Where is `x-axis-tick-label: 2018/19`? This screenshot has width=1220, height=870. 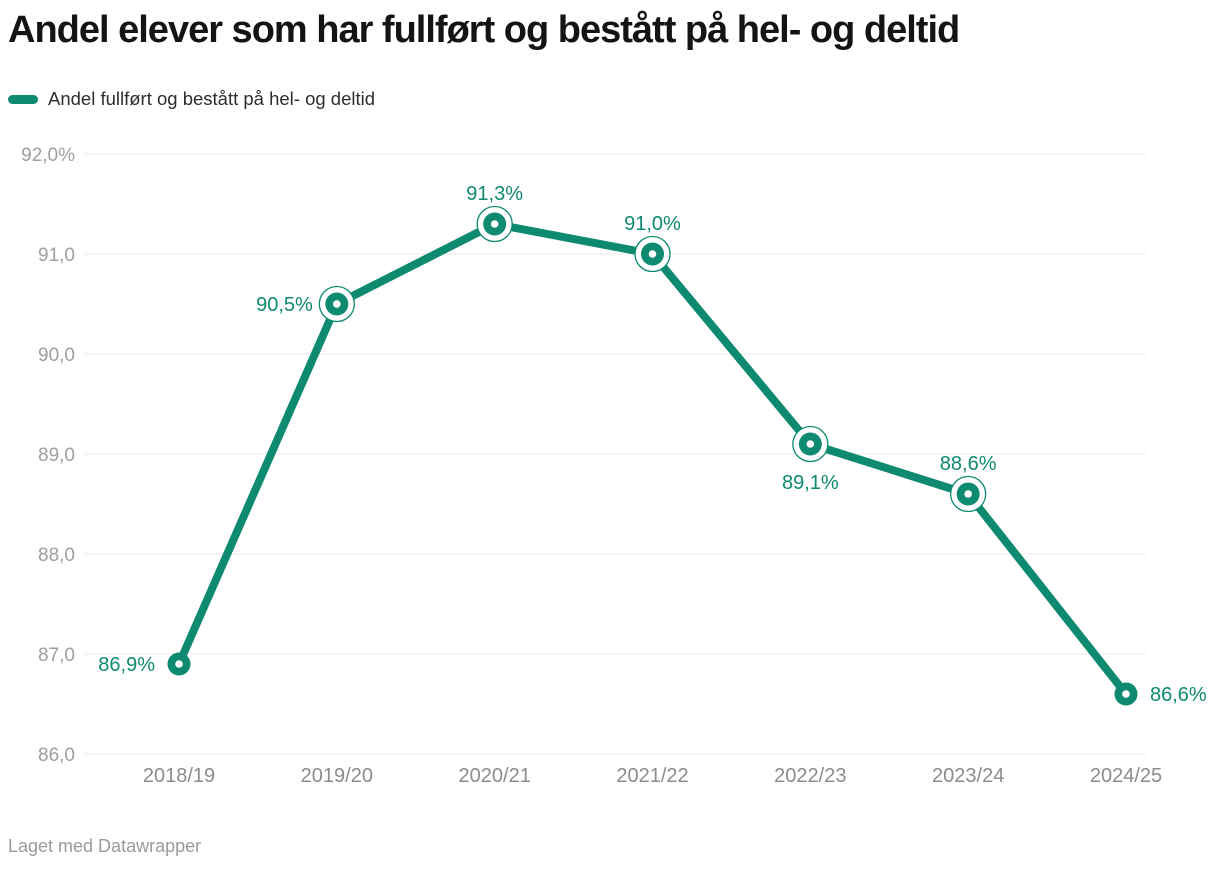
x-axis-tick-label: 2018/19 is located at coordinates (179, 776).